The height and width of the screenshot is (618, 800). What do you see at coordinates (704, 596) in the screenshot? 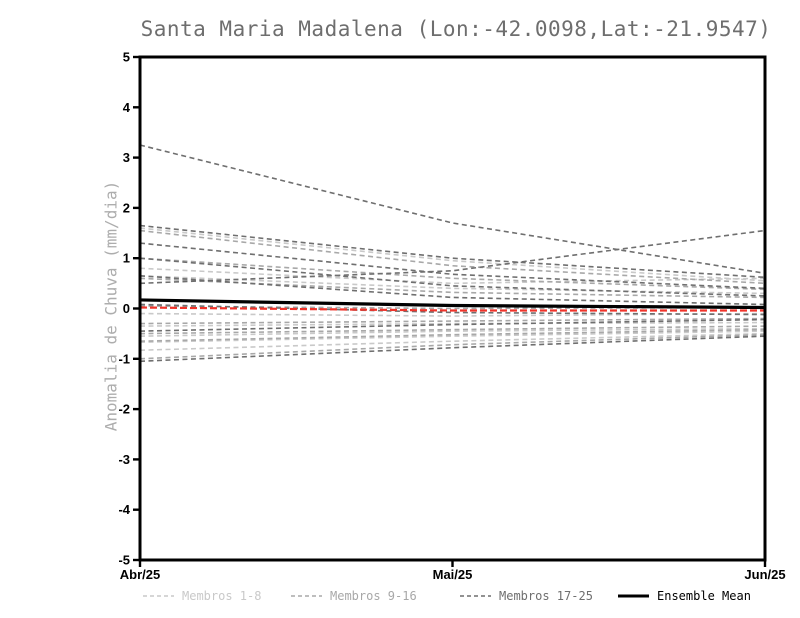
I see `legend-label: Ensemble Mean` at bounding box center [704, 596].